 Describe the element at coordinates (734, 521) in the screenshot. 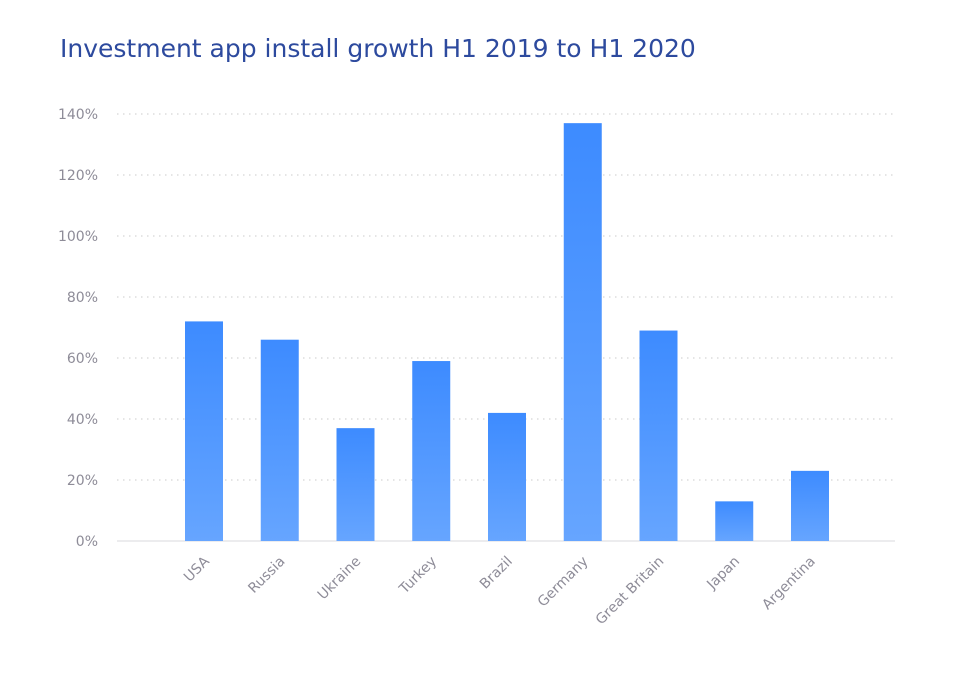

I see `bar-japan` at that location.